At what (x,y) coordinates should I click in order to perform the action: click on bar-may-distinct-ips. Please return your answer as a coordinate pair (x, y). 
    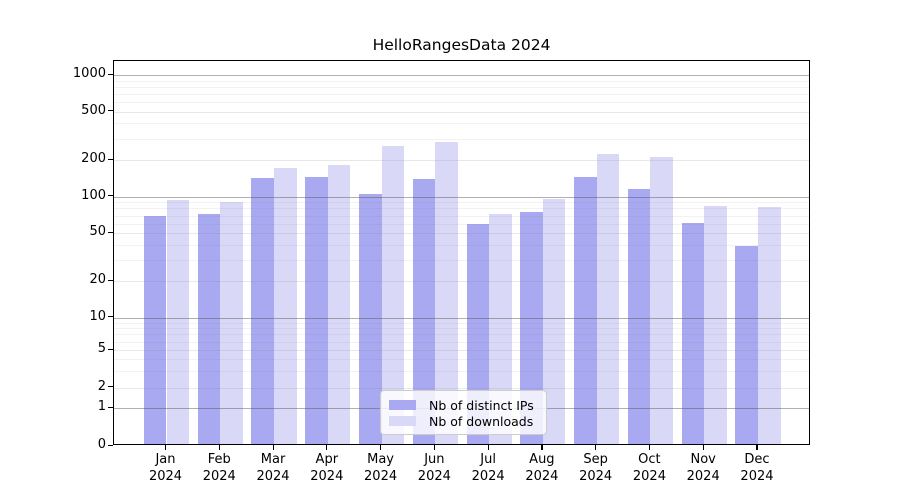
    Looking at the image, I should click on (370, 318).